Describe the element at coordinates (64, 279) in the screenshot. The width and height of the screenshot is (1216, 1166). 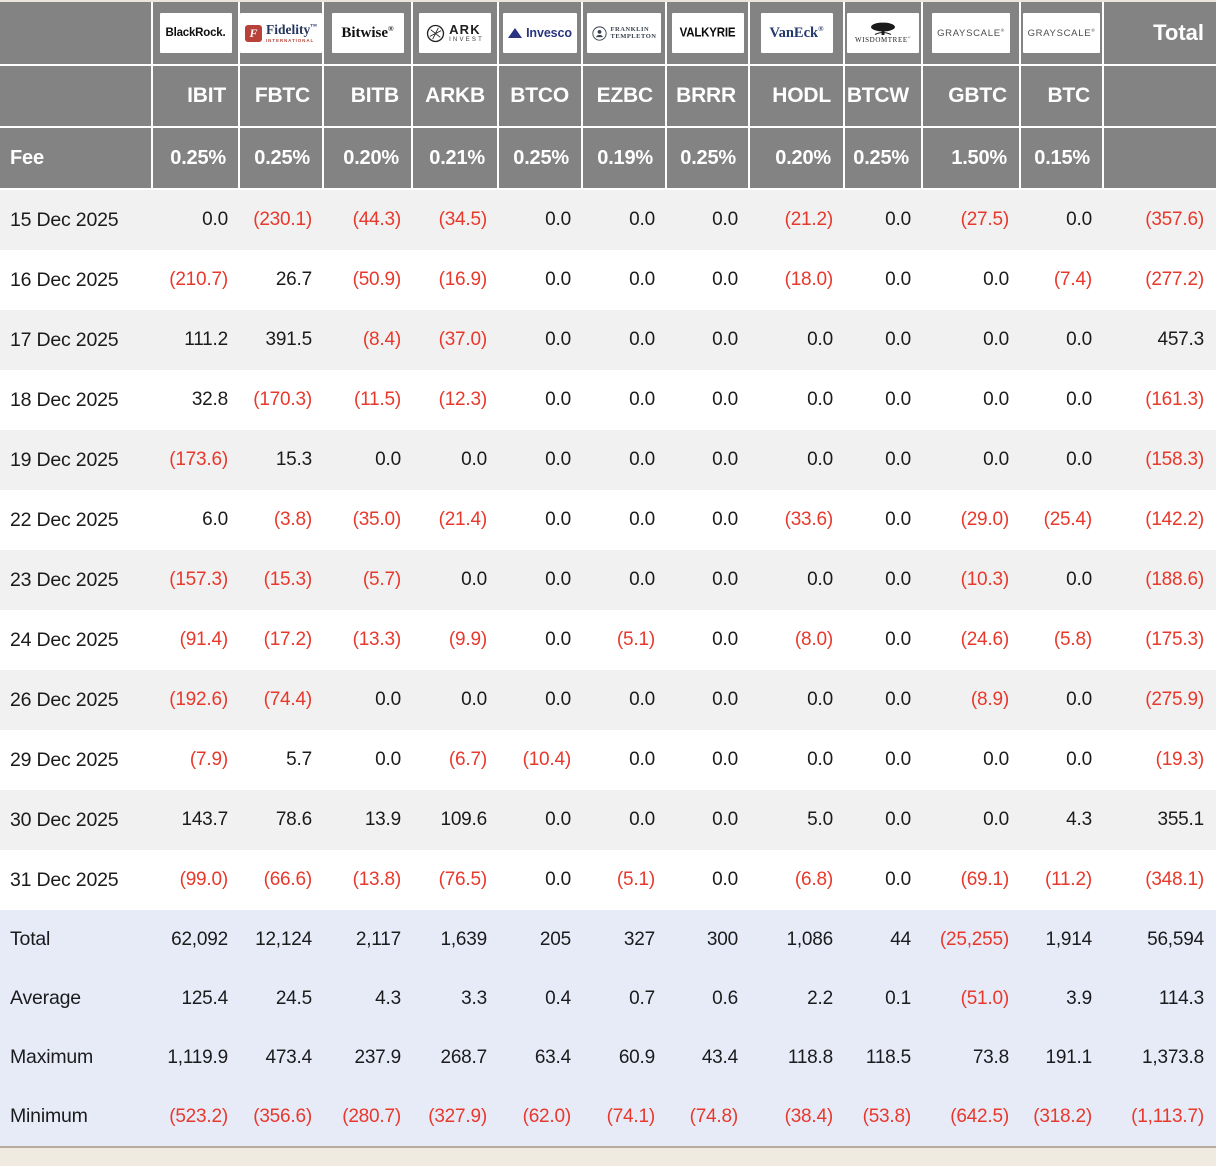
I see `date-cell: 16 Dec 2025` at that location.